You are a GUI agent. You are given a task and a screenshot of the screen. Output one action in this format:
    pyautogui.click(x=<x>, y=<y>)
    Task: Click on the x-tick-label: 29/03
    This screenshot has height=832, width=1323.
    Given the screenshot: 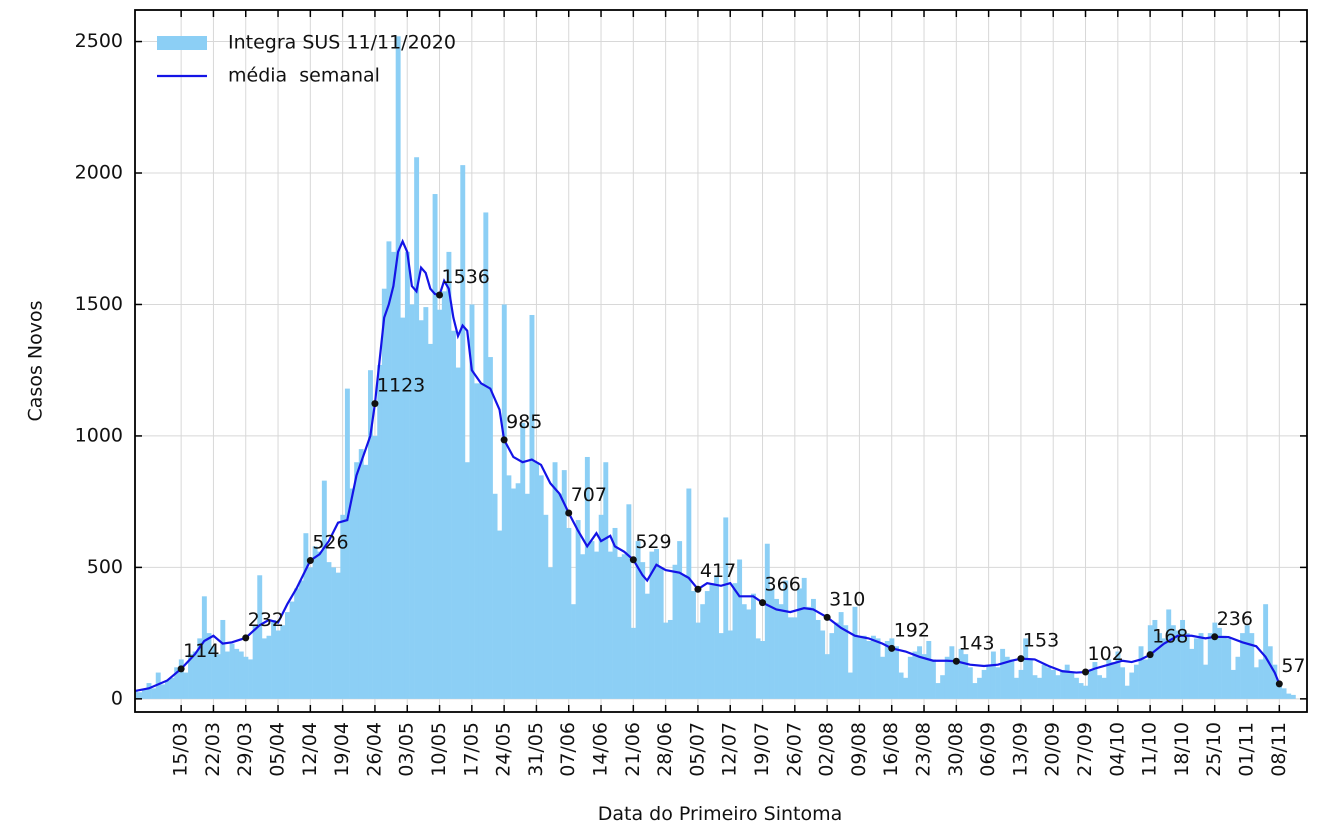 What is the action you would take?
    pyautogui.click(x=245, y=749)
    